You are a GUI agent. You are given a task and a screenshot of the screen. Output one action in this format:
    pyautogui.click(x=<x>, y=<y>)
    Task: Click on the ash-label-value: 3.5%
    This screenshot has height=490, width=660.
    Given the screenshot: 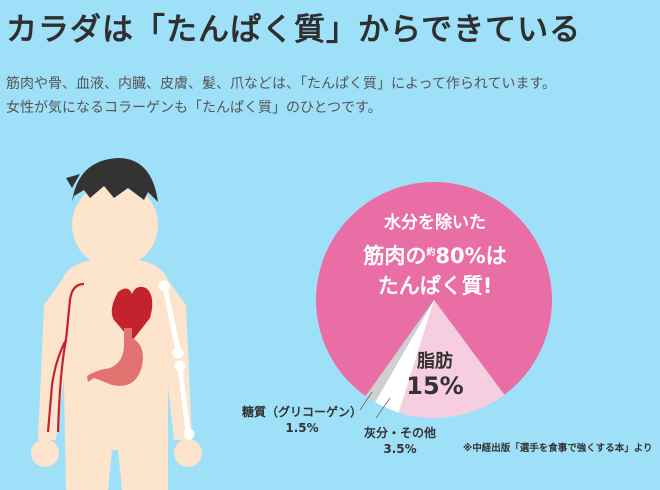 What is the action you would take?
    pyautogui.click(x=400, y=449)
    